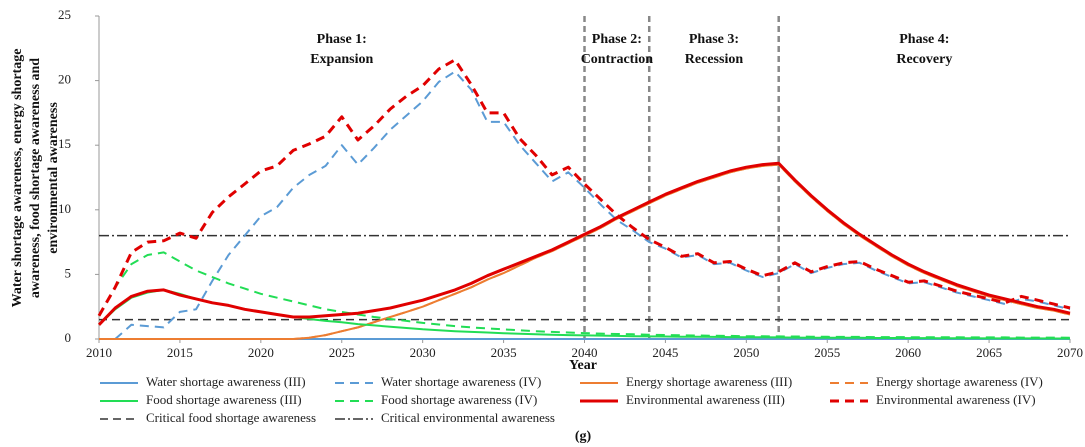 This screenshot has height=447, width=1085. What do you see at coordinates (342, 352) in the screenshot?
I see `x-tick-label: 2025` at bounding box center [342, 352].